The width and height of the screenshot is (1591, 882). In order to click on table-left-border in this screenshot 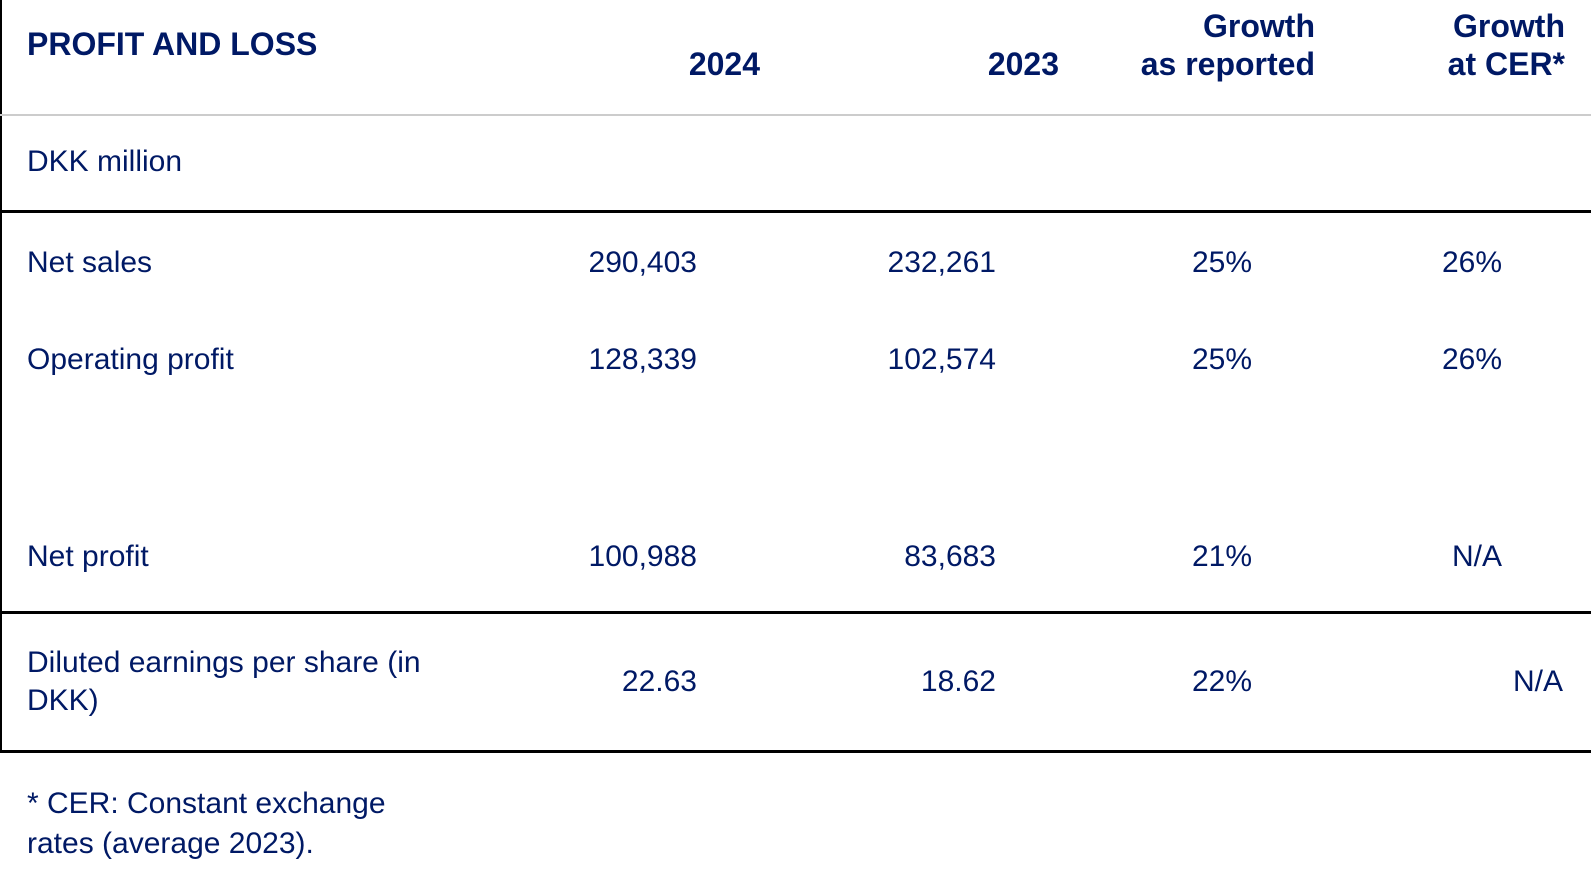, I will do `click(1, 376)`.